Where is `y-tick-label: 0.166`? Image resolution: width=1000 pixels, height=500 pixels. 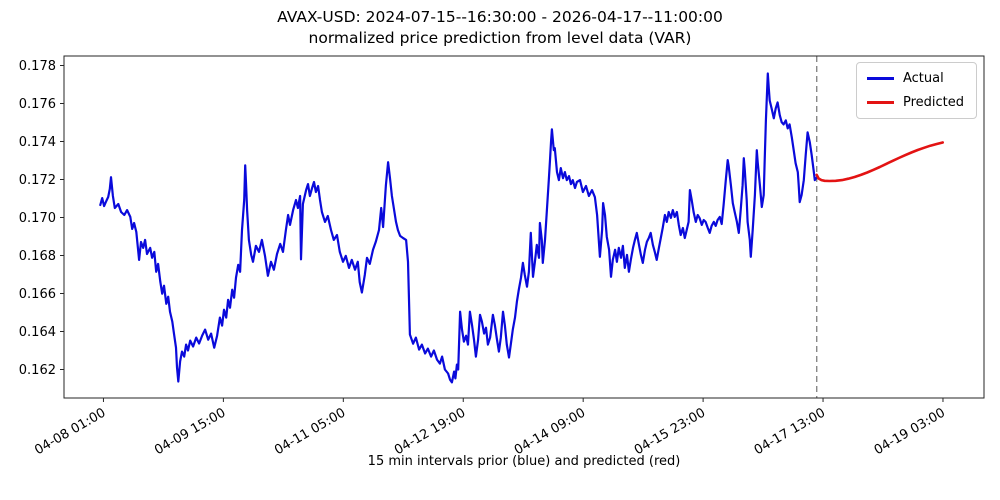 y-tick-label: 0.166 is located at coordinates (37, 294).